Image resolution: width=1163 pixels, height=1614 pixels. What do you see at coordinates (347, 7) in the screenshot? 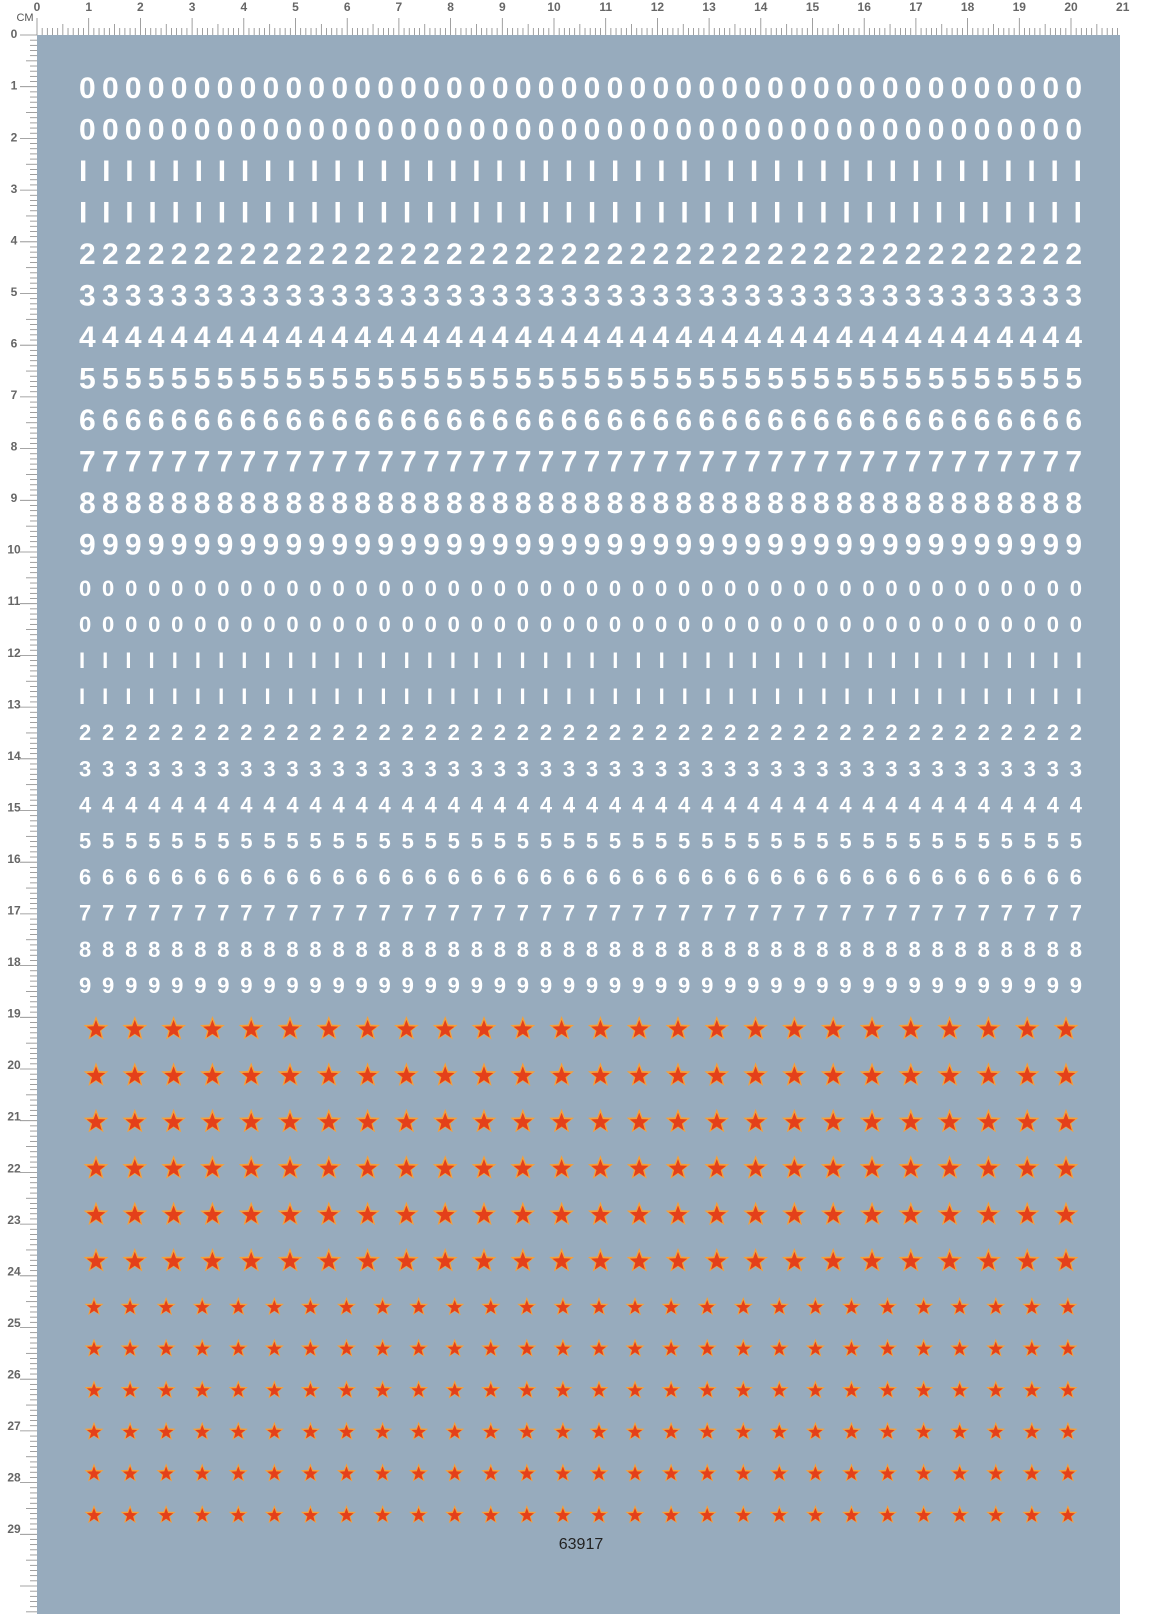
I see `ruler-label: 6` at bounding box center [347, 7].